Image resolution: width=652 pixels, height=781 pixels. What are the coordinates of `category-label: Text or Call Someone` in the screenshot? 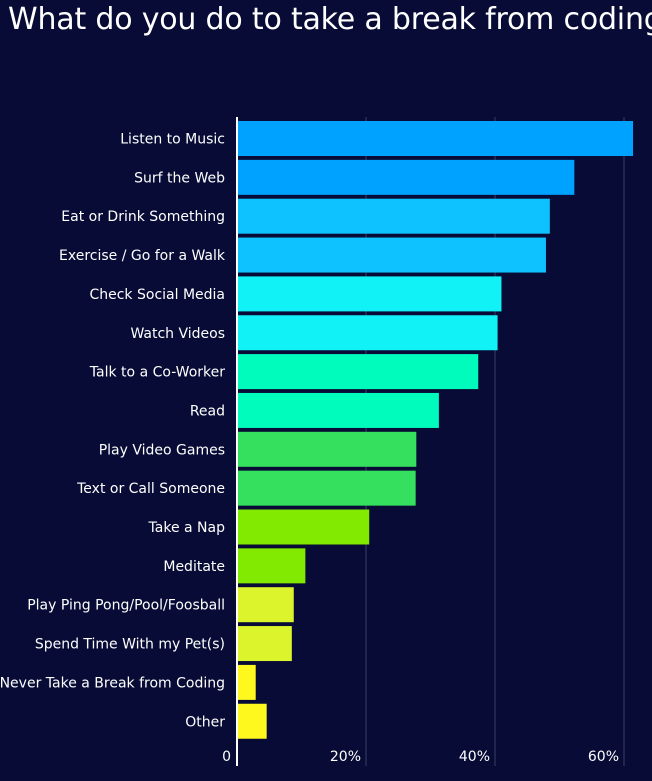 It's located at (150, 489).